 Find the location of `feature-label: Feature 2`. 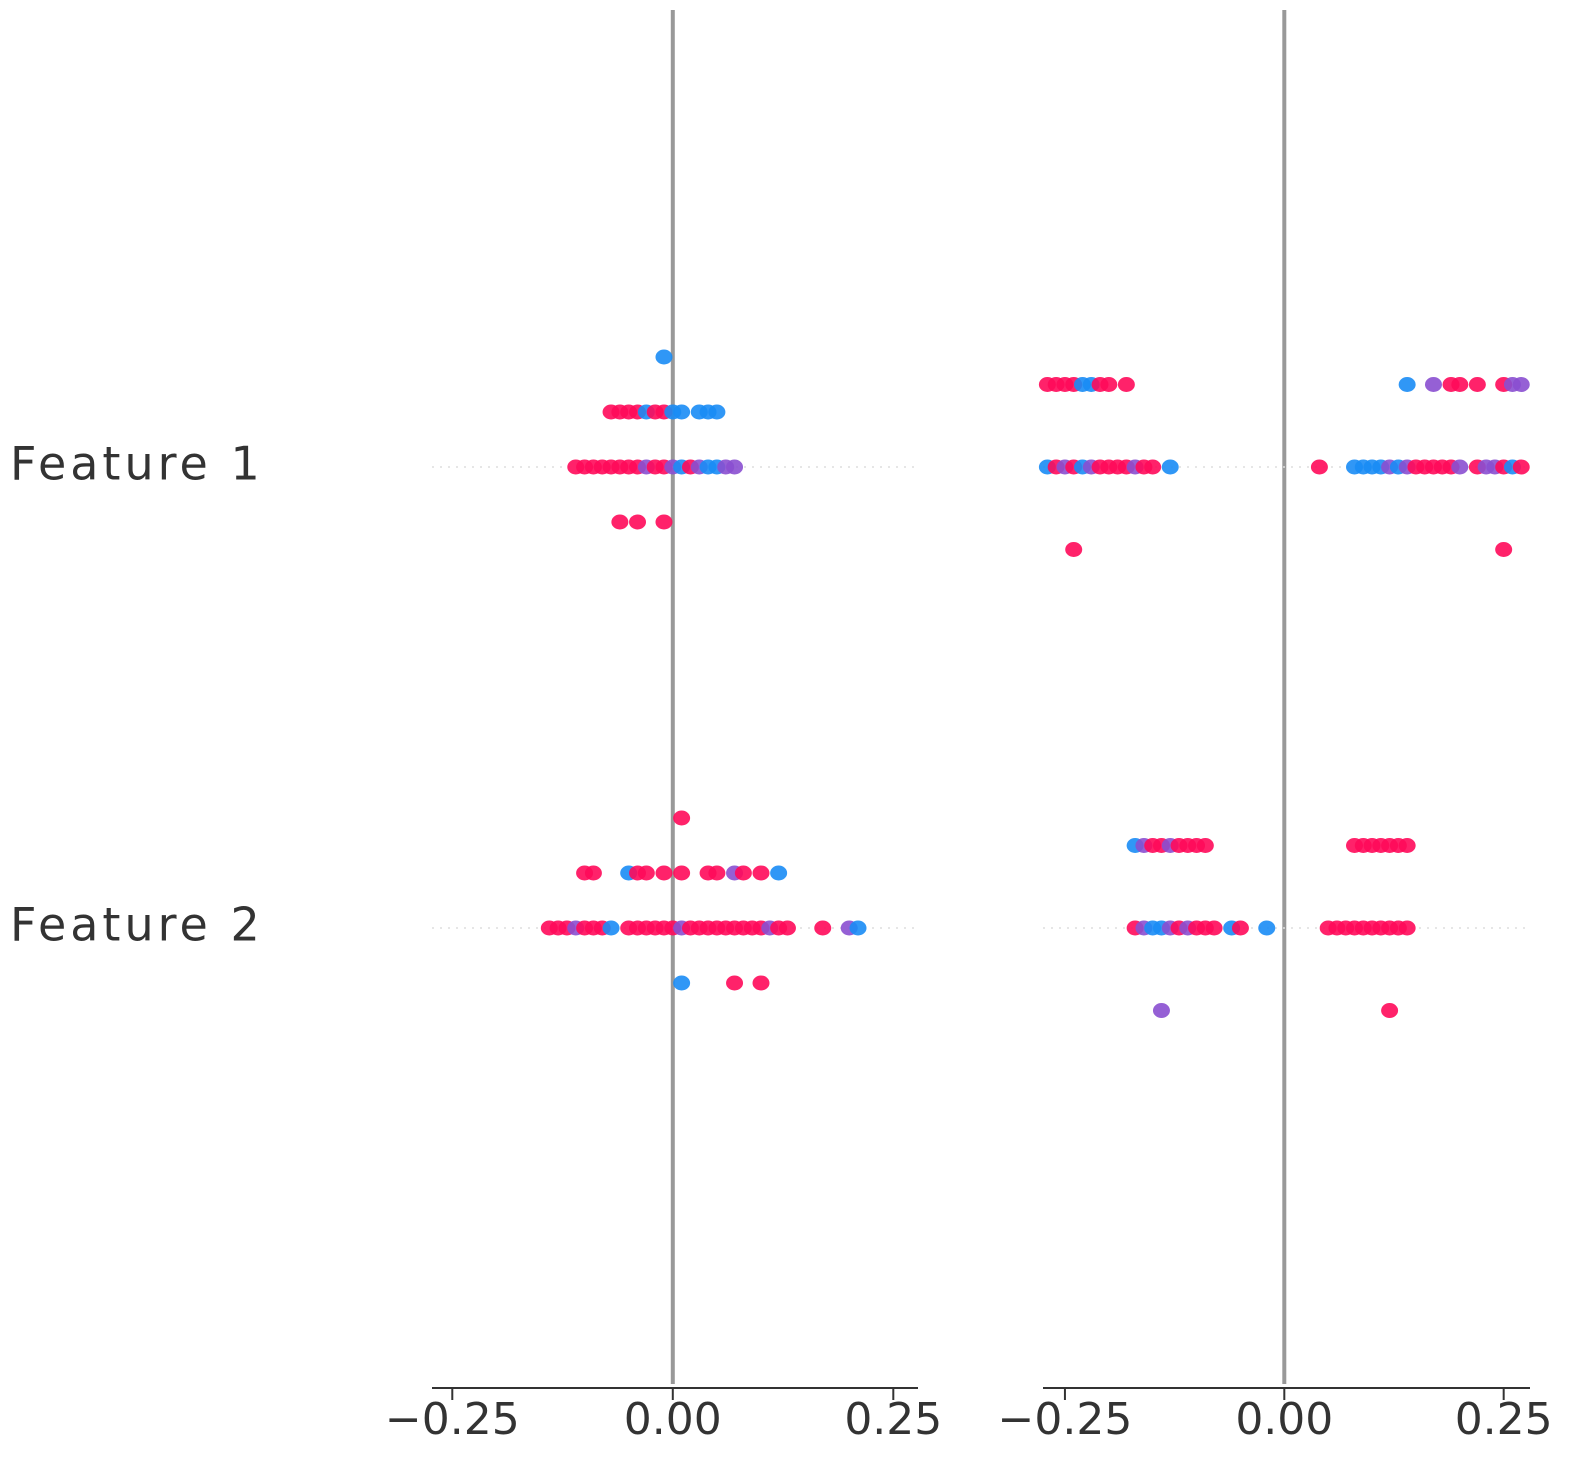

feature-label: Feature 2 is located at coordinates (137, 925).